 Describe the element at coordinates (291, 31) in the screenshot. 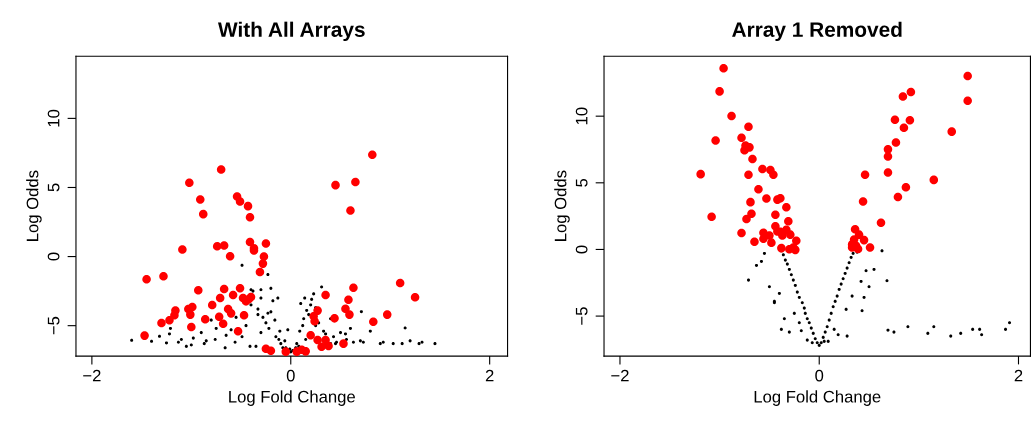

I see `chart-title: With All Arrays` at that location.